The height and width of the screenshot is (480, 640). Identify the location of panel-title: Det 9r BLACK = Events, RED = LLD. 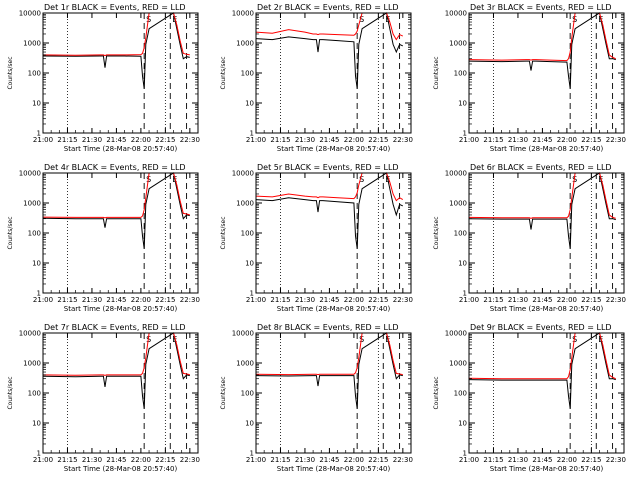
(541, 327).